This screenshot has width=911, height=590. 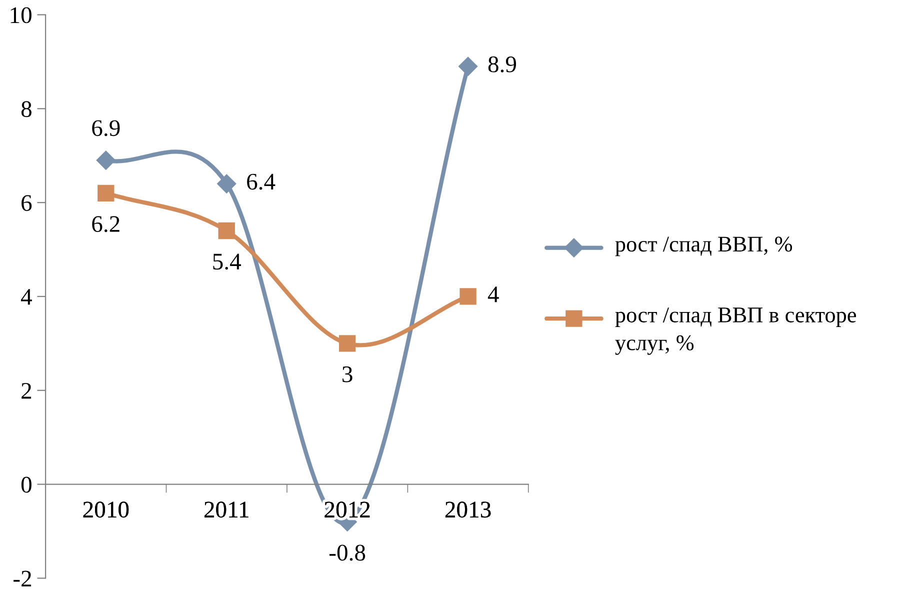 I want to click on y-tick-label: 2, so click(x=27, y=390).